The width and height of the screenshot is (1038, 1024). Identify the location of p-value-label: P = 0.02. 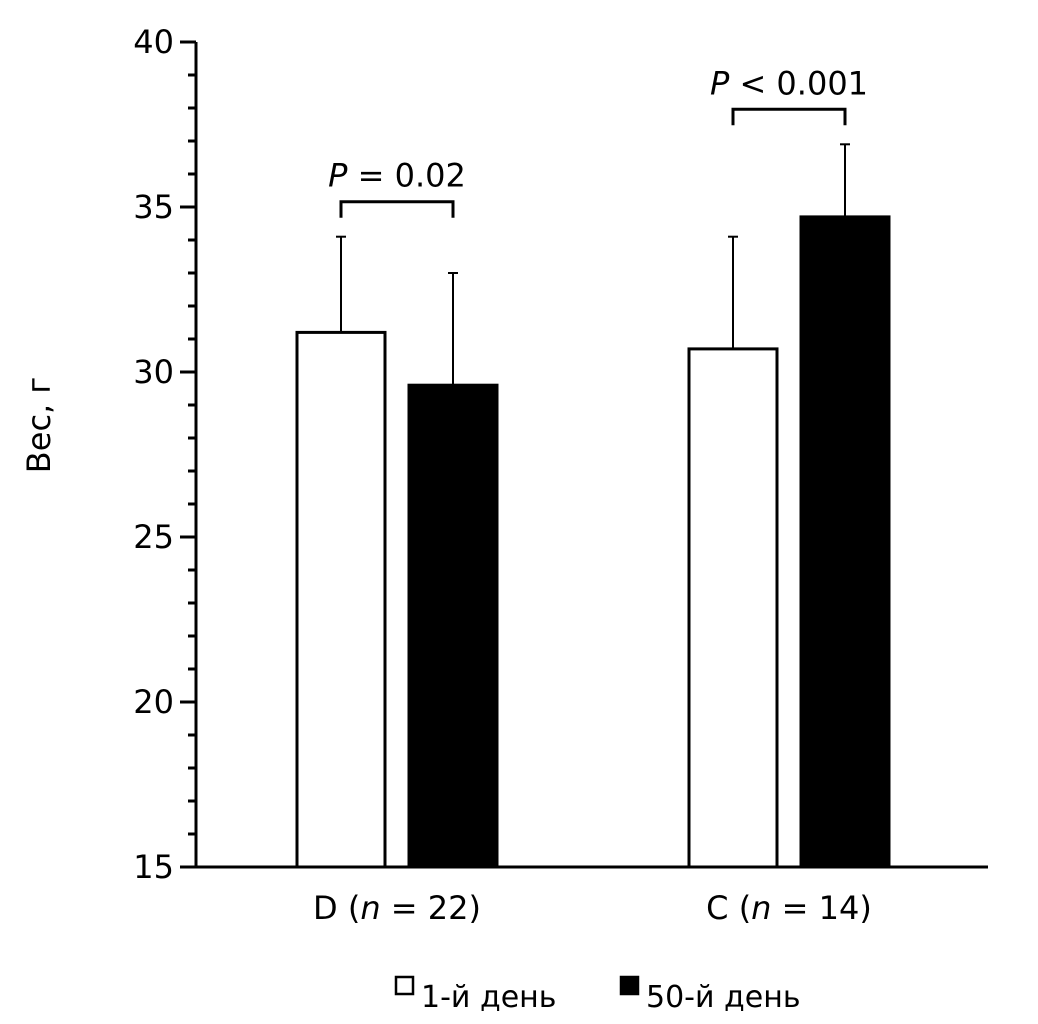
(397, 176).